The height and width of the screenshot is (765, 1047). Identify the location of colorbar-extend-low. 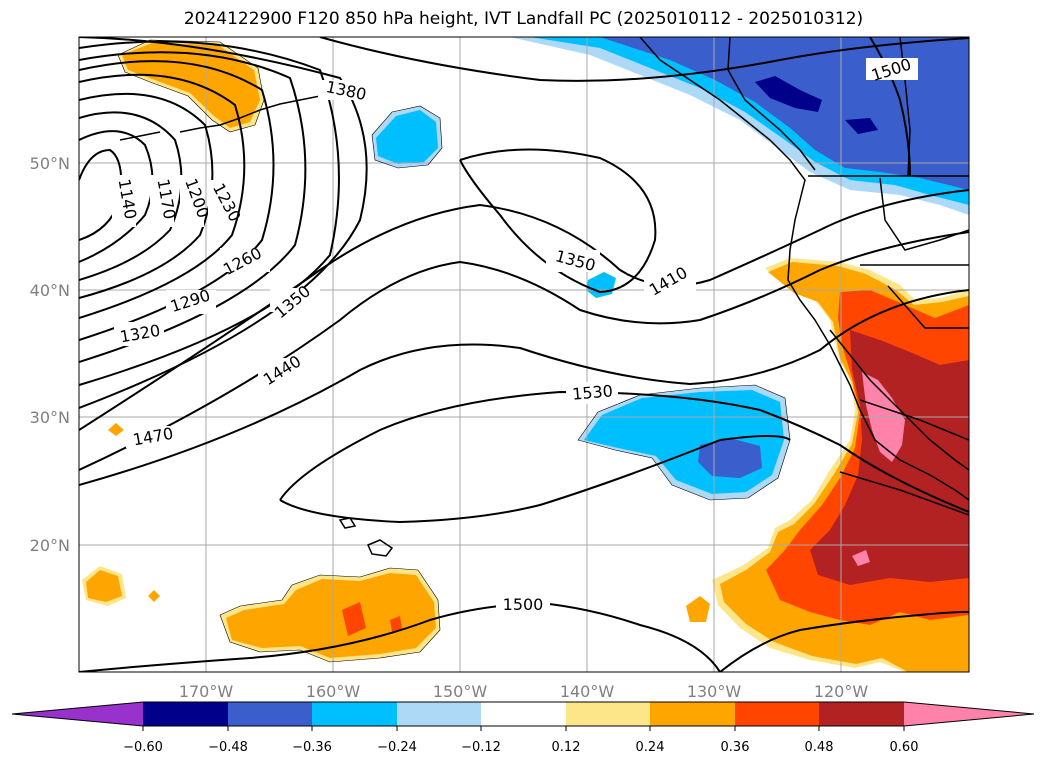
(77, 714).